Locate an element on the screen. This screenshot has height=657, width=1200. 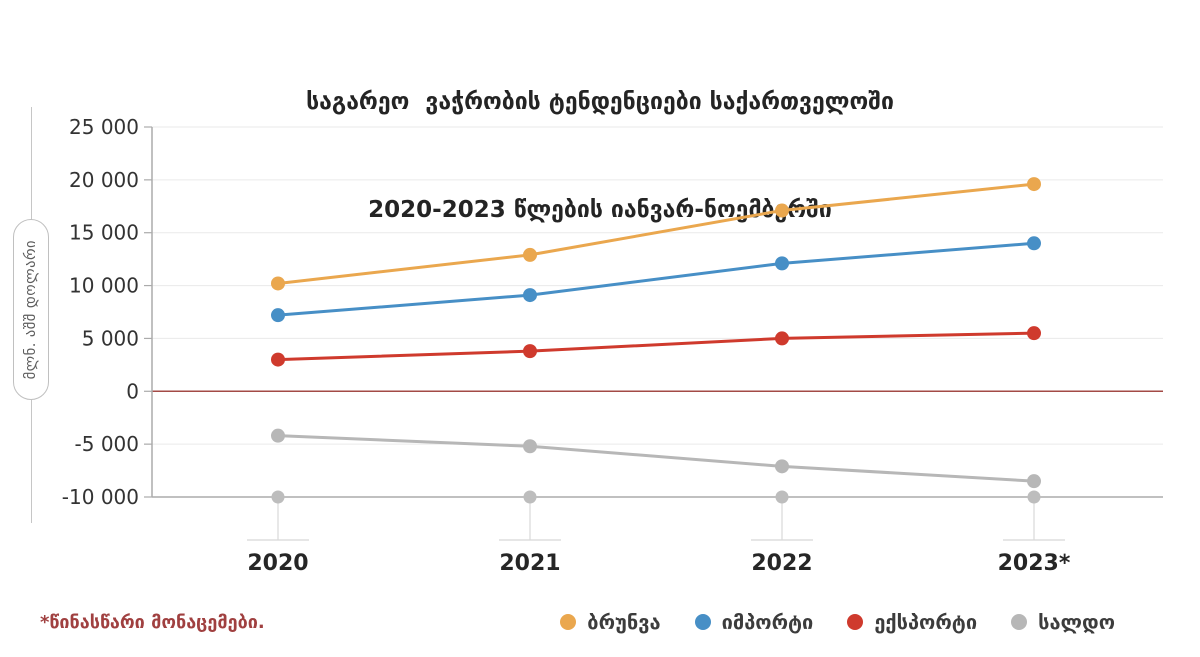
export-marker-icon is located at coordinates (855, 622).